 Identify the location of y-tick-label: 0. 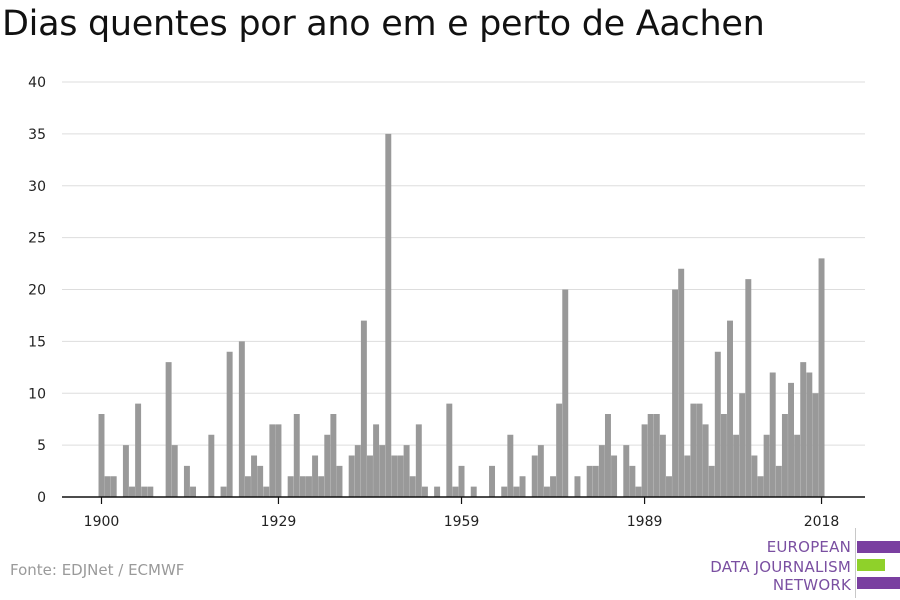
(41, 498).